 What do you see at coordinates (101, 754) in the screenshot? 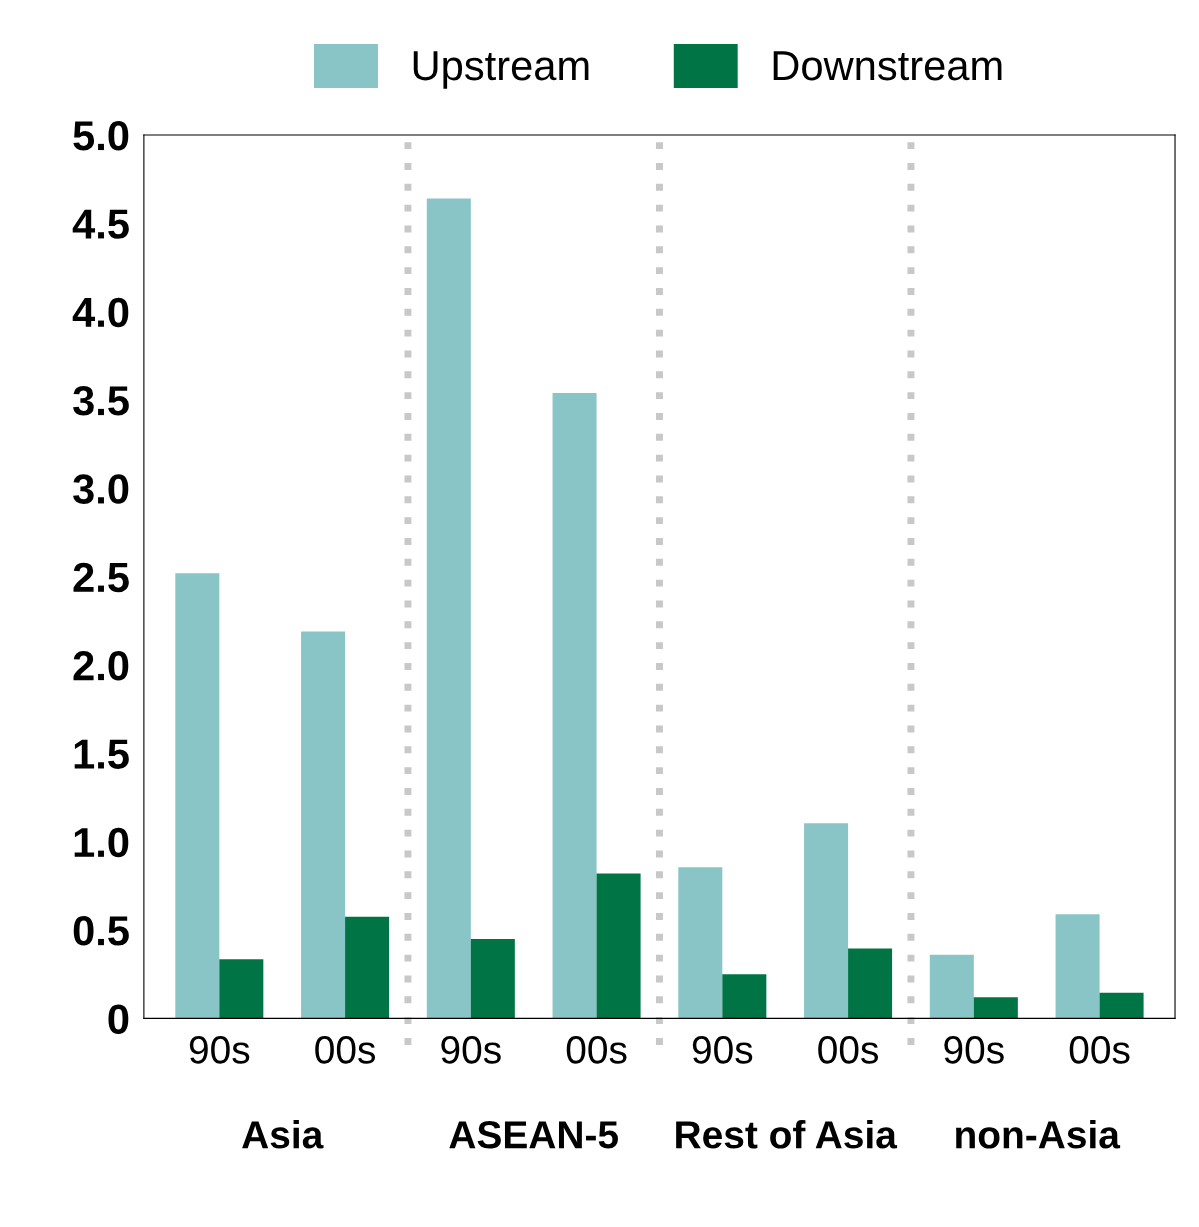
I see `y-tick-label: 1.5` at bounding box center [101, 754].